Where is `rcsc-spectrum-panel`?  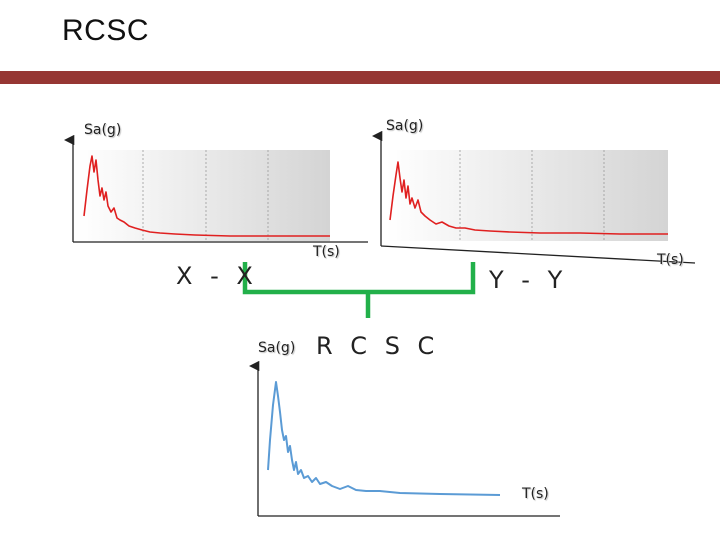 rcsc-spectrum-panel is located at coordinates (409, 441).